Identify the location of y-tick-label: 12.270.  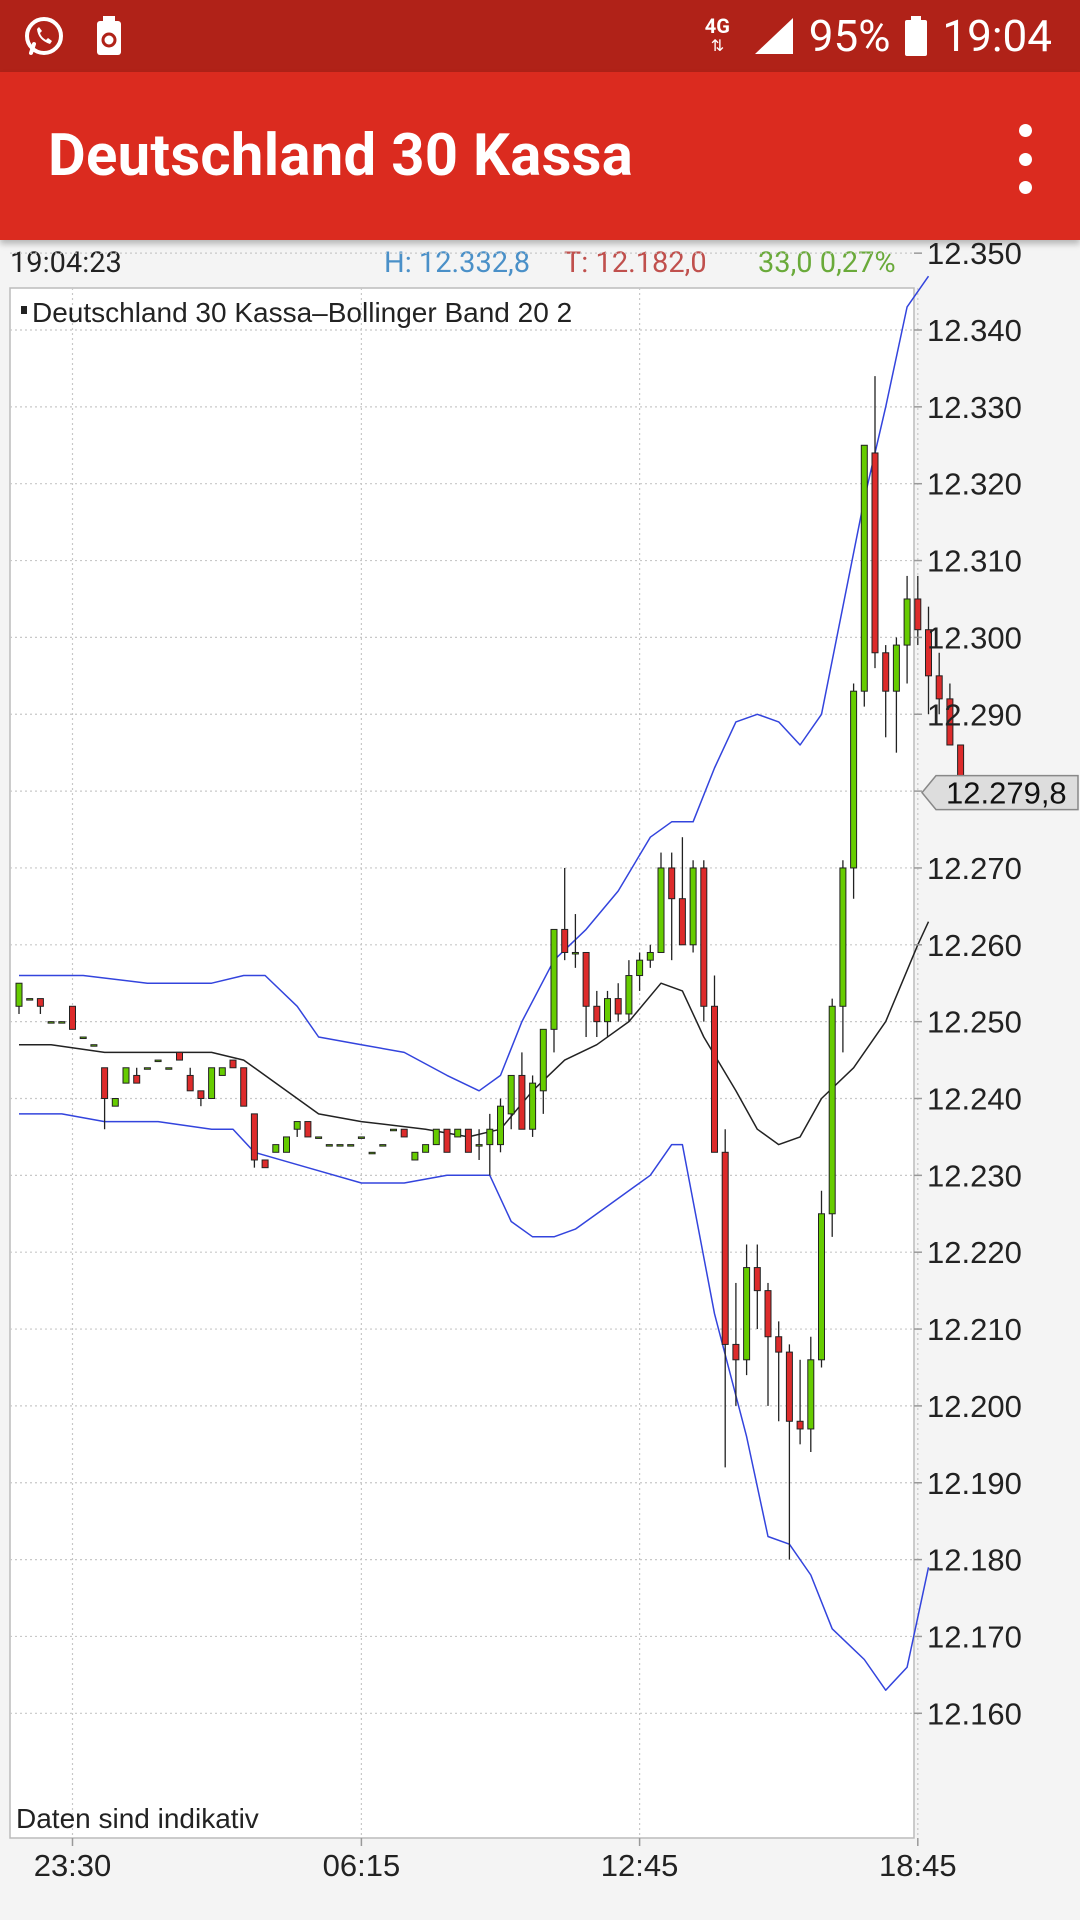
(974, 868).